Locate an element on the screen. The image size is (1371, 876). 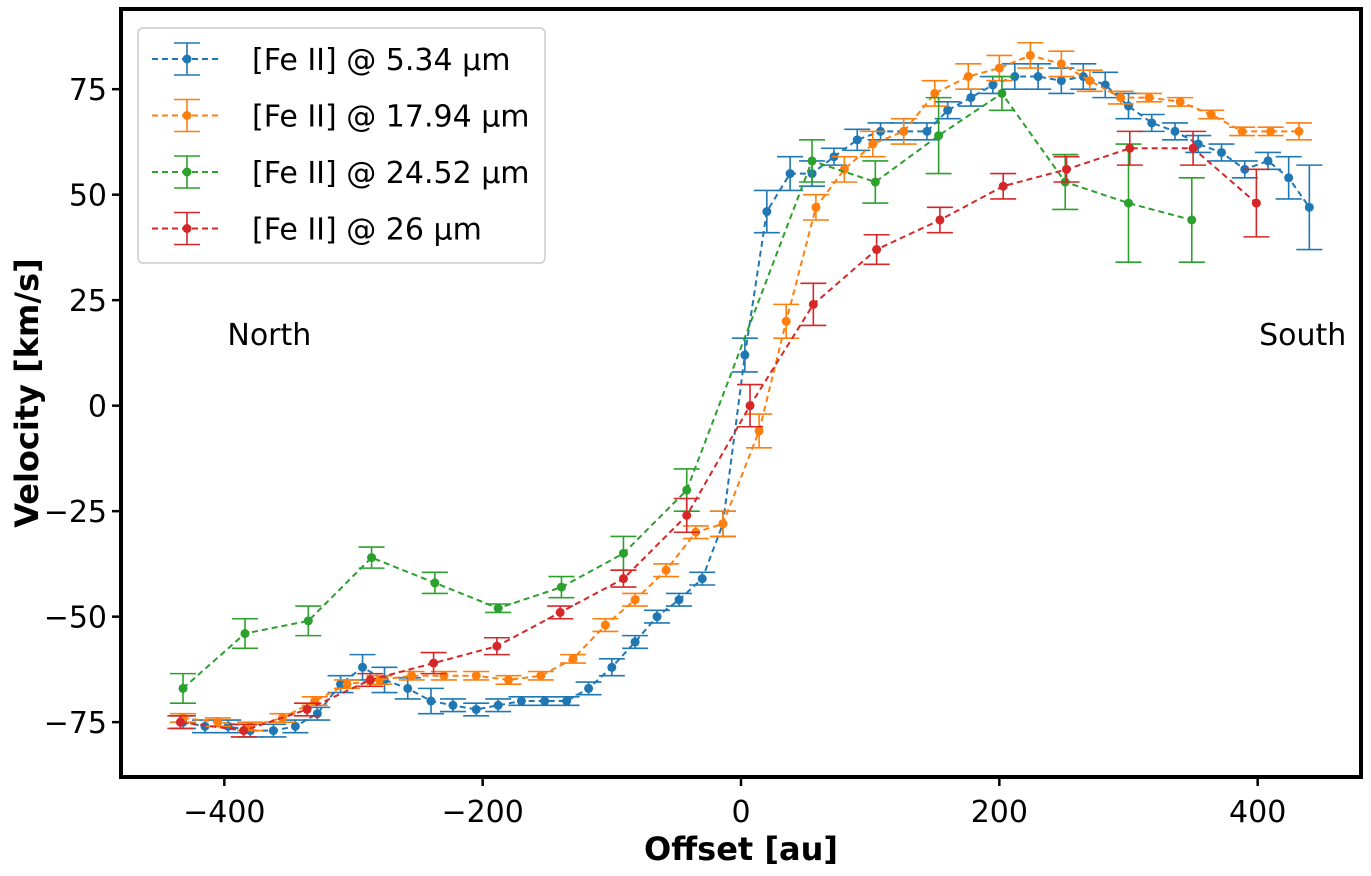
legend-label: [Fe II] @ 5.34 μm is located at coordinates (381, 60).